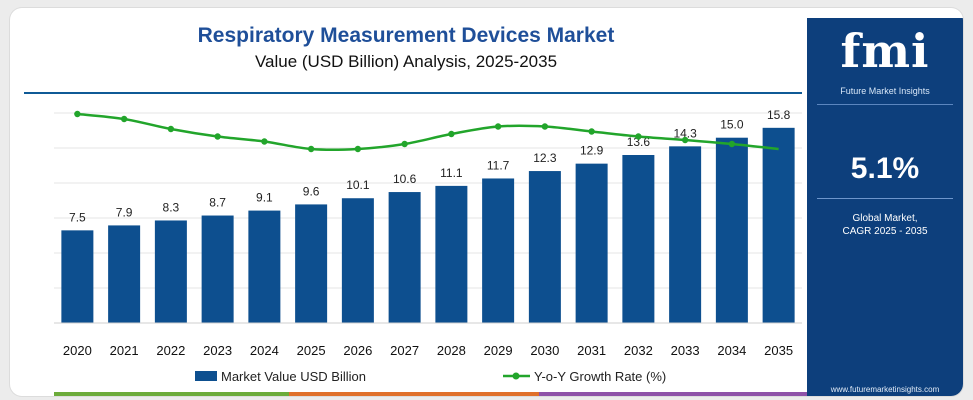 This screenshot has height=400, width=973. I want to click on title-divider, so click(413, 93).